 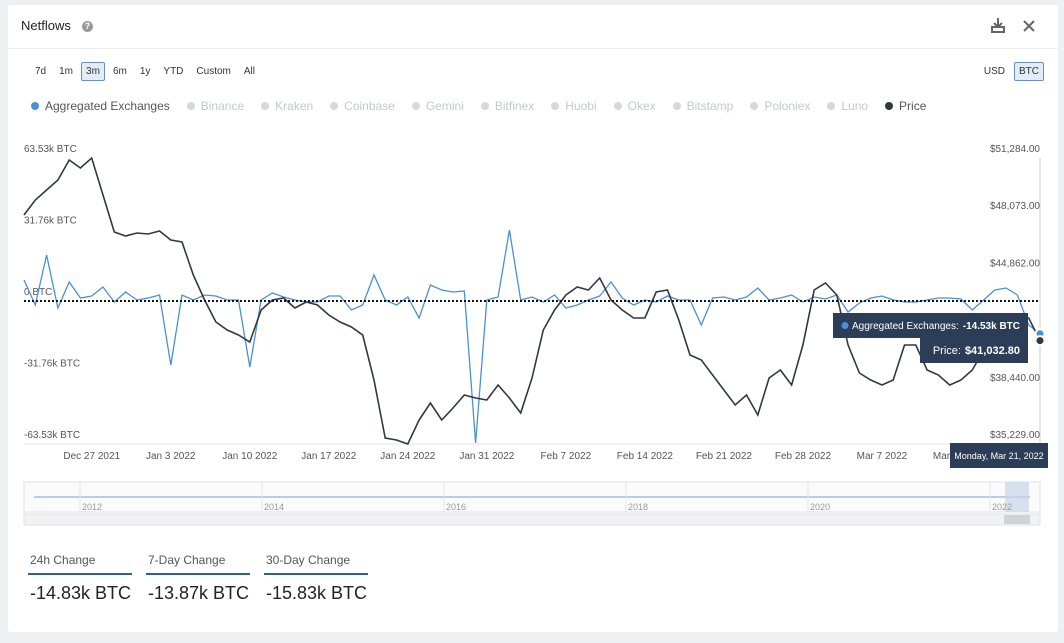 I want to click on y2-tick-label: $35,229.00, so click(x=1015, y=435).